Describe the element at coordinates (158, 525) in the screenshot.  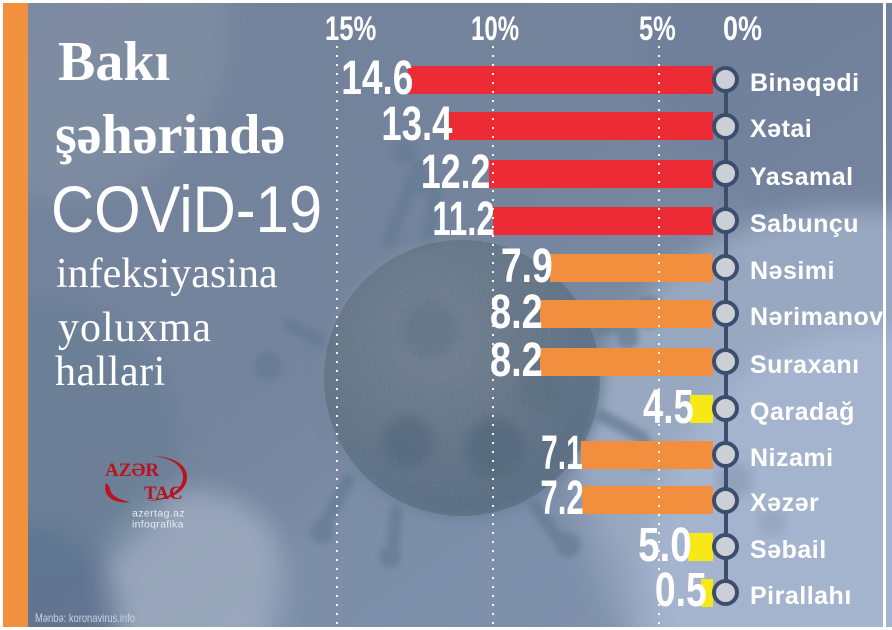
I see `svg-text: infoqrafika` at that location.